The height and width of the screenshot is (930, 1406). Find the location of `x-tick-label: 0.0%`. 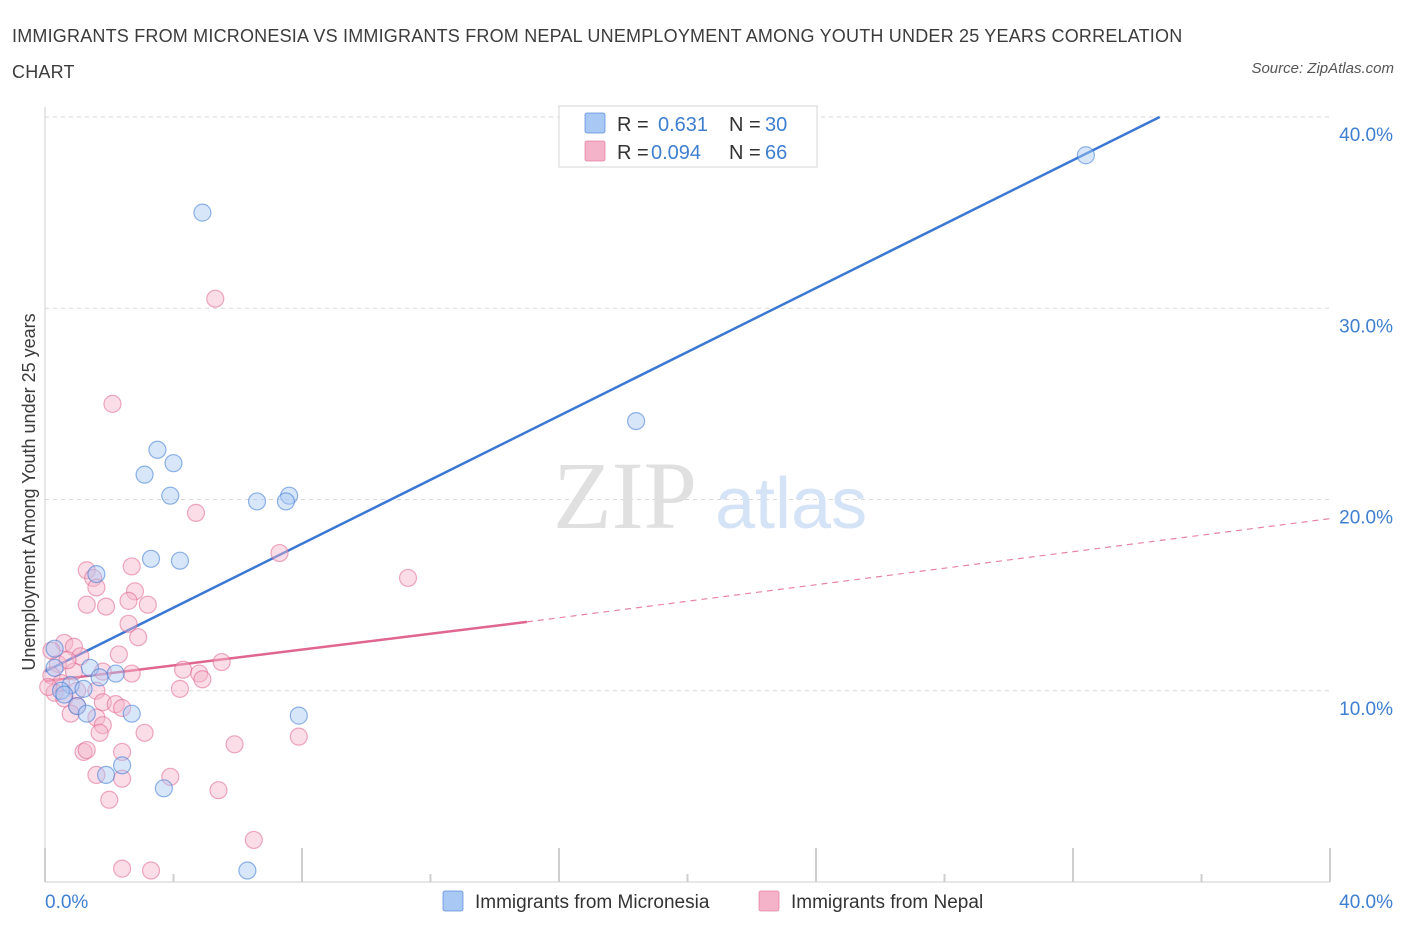

x-tick-label: 0.0% is located at coordinates (66, 902).